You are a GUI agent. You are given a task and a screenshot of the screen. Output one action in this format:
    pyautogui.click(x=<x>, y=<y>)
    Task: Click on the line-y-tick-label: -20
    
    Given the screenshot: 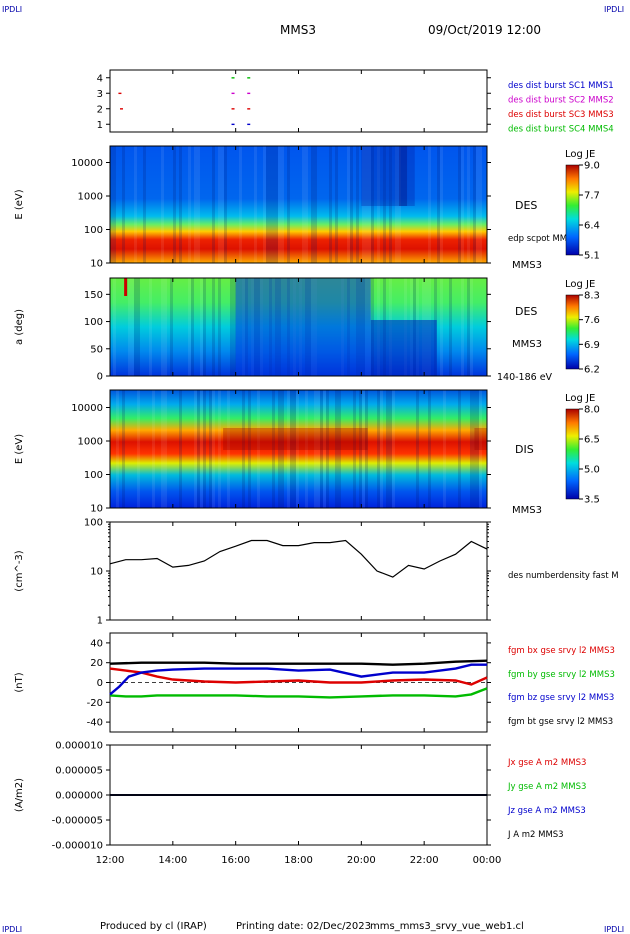 What is the action you would take?
    pyautogui.click(x=95, y=703)
    